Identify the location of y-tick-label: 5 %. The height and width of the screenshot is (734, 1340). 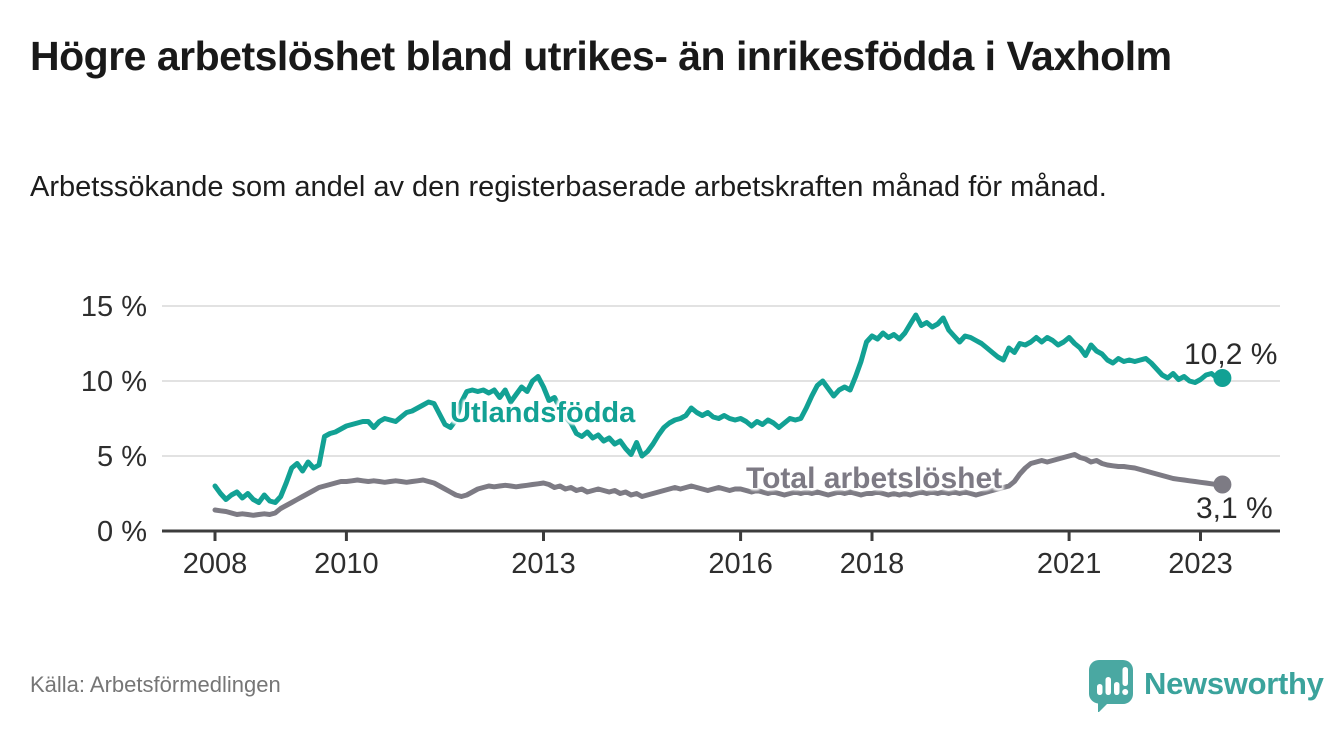
(122, 457).